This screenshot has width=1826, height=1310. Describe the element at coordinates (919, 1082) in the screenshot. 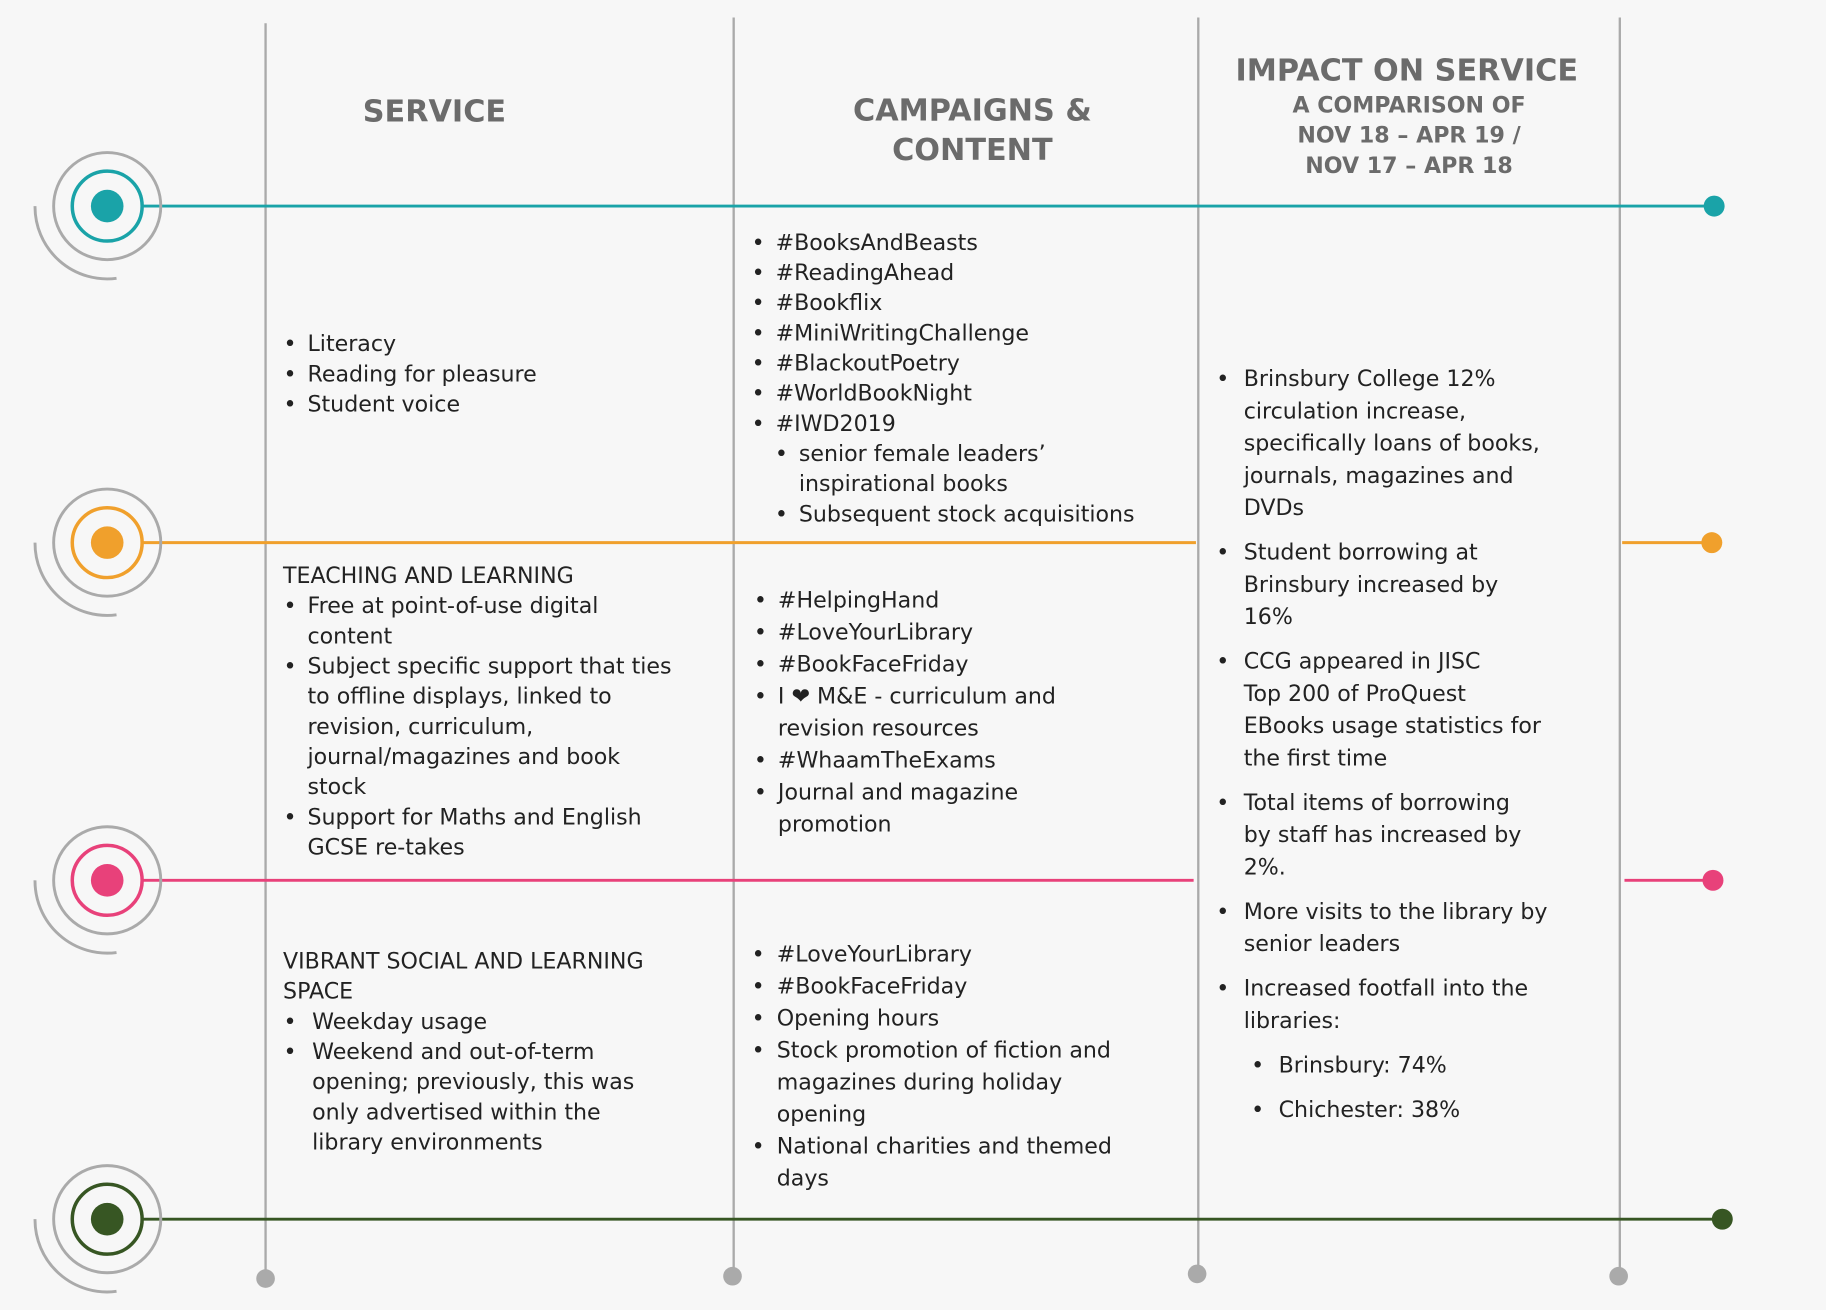

I see `bullet-text: magazines during holiday` at that location.